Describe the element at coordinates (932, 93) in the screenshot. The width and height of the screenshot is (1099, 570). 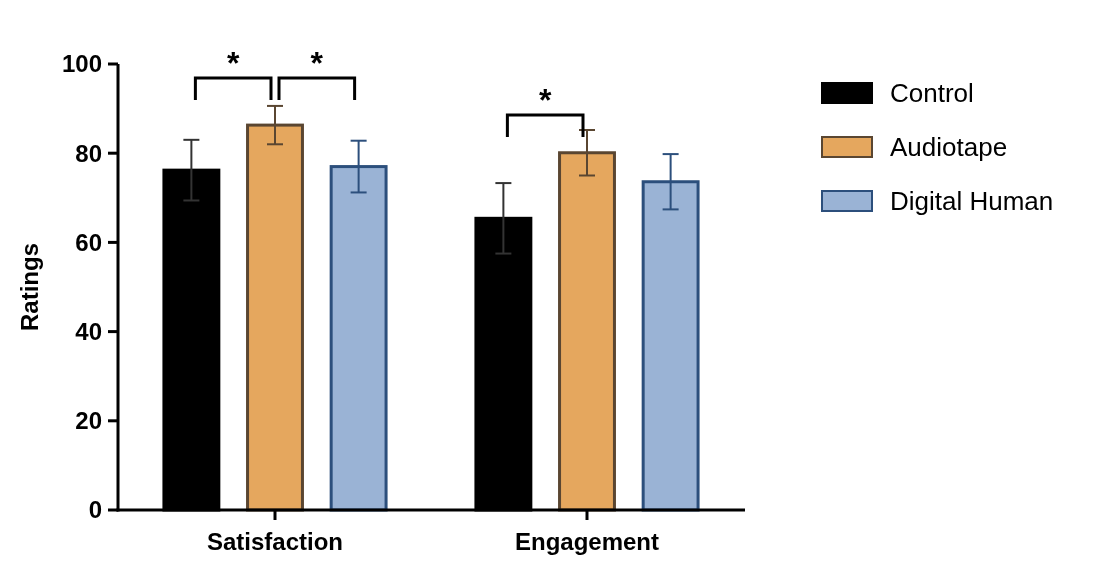
I see `legend-label: Control` at that location.